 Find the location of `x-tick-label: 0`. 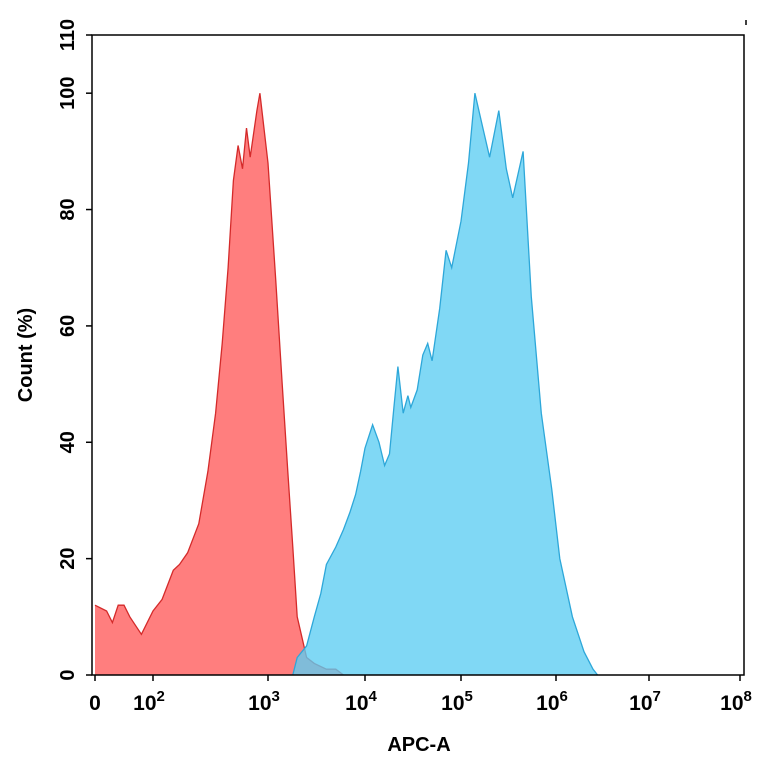

x-tick-label: 0 is located at coordinates (95, 703).